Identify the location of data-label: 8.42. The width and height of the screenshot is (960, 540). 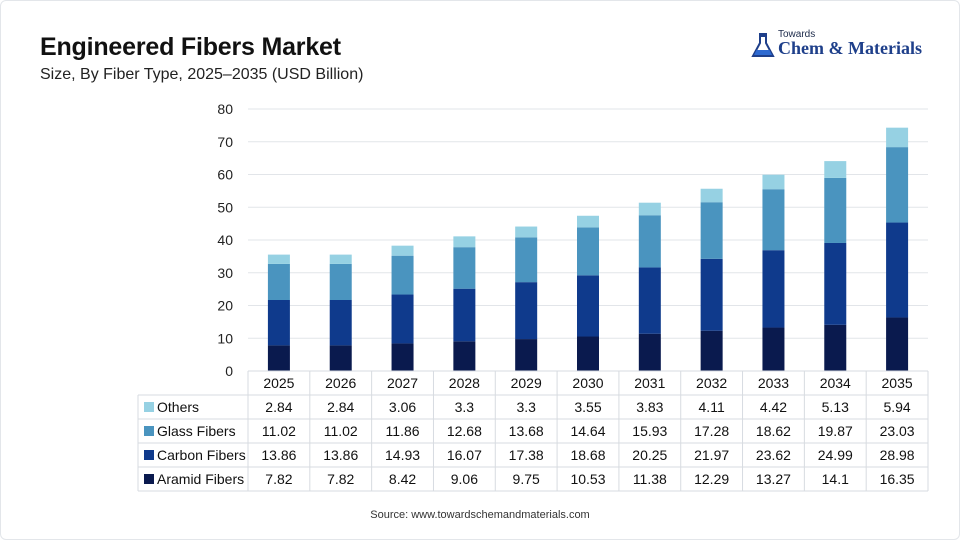
(402, 479).